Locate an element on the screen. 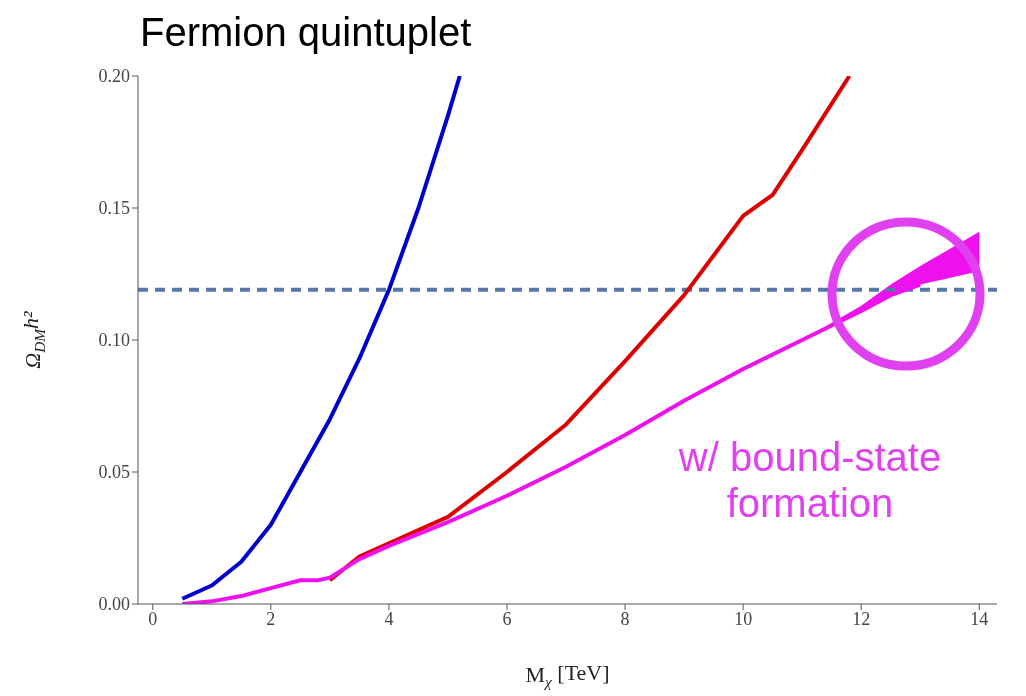  x-tick-label: 2 is located at coordinates (271, 618).